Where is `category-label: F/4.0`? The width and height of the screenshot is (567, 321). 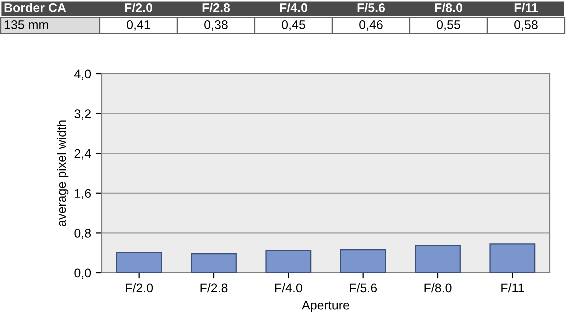 category-label: F/4.0 is located at coordinates (294, 7).